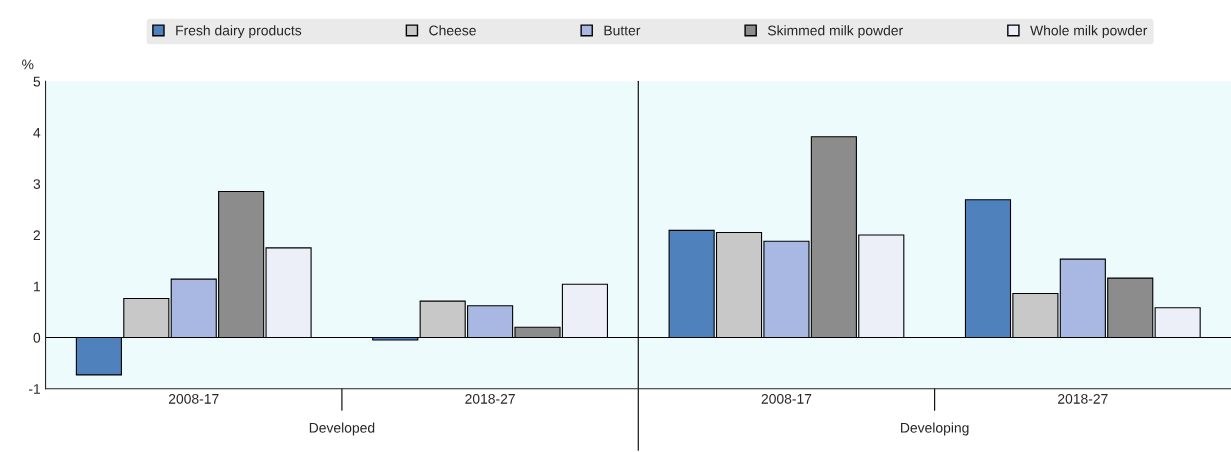 This screenshot has width=1231, height=452. I want to click on text: Developed, so click(342, 429).